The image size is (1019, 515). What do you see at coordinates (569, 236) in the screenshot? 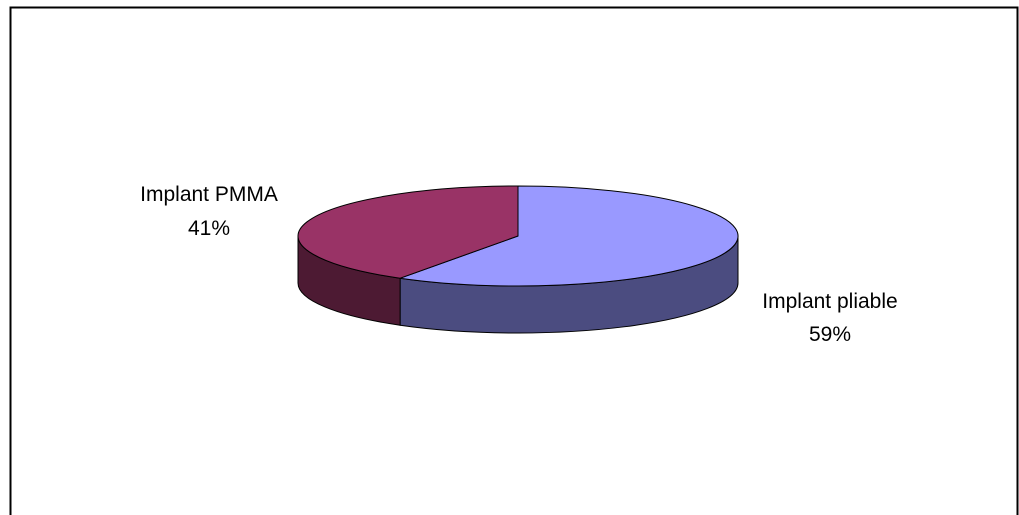
I see `pie-slice-implant-pliable` at bounding box center [569, 236].